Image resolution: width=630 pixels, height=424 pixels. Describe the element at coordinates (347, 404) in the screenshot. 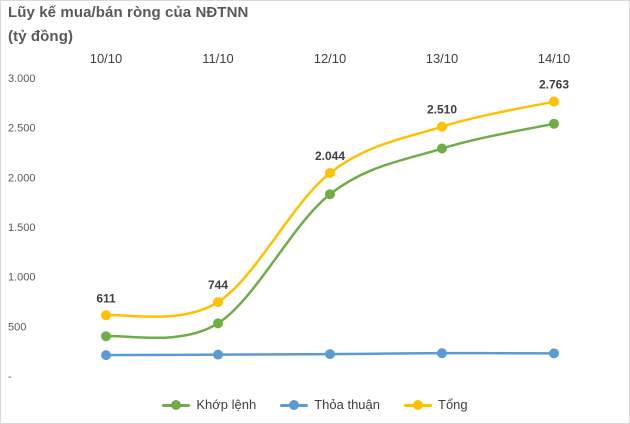

I see `legend-label-thoa-thuan: Thỏa thuận` at that location.